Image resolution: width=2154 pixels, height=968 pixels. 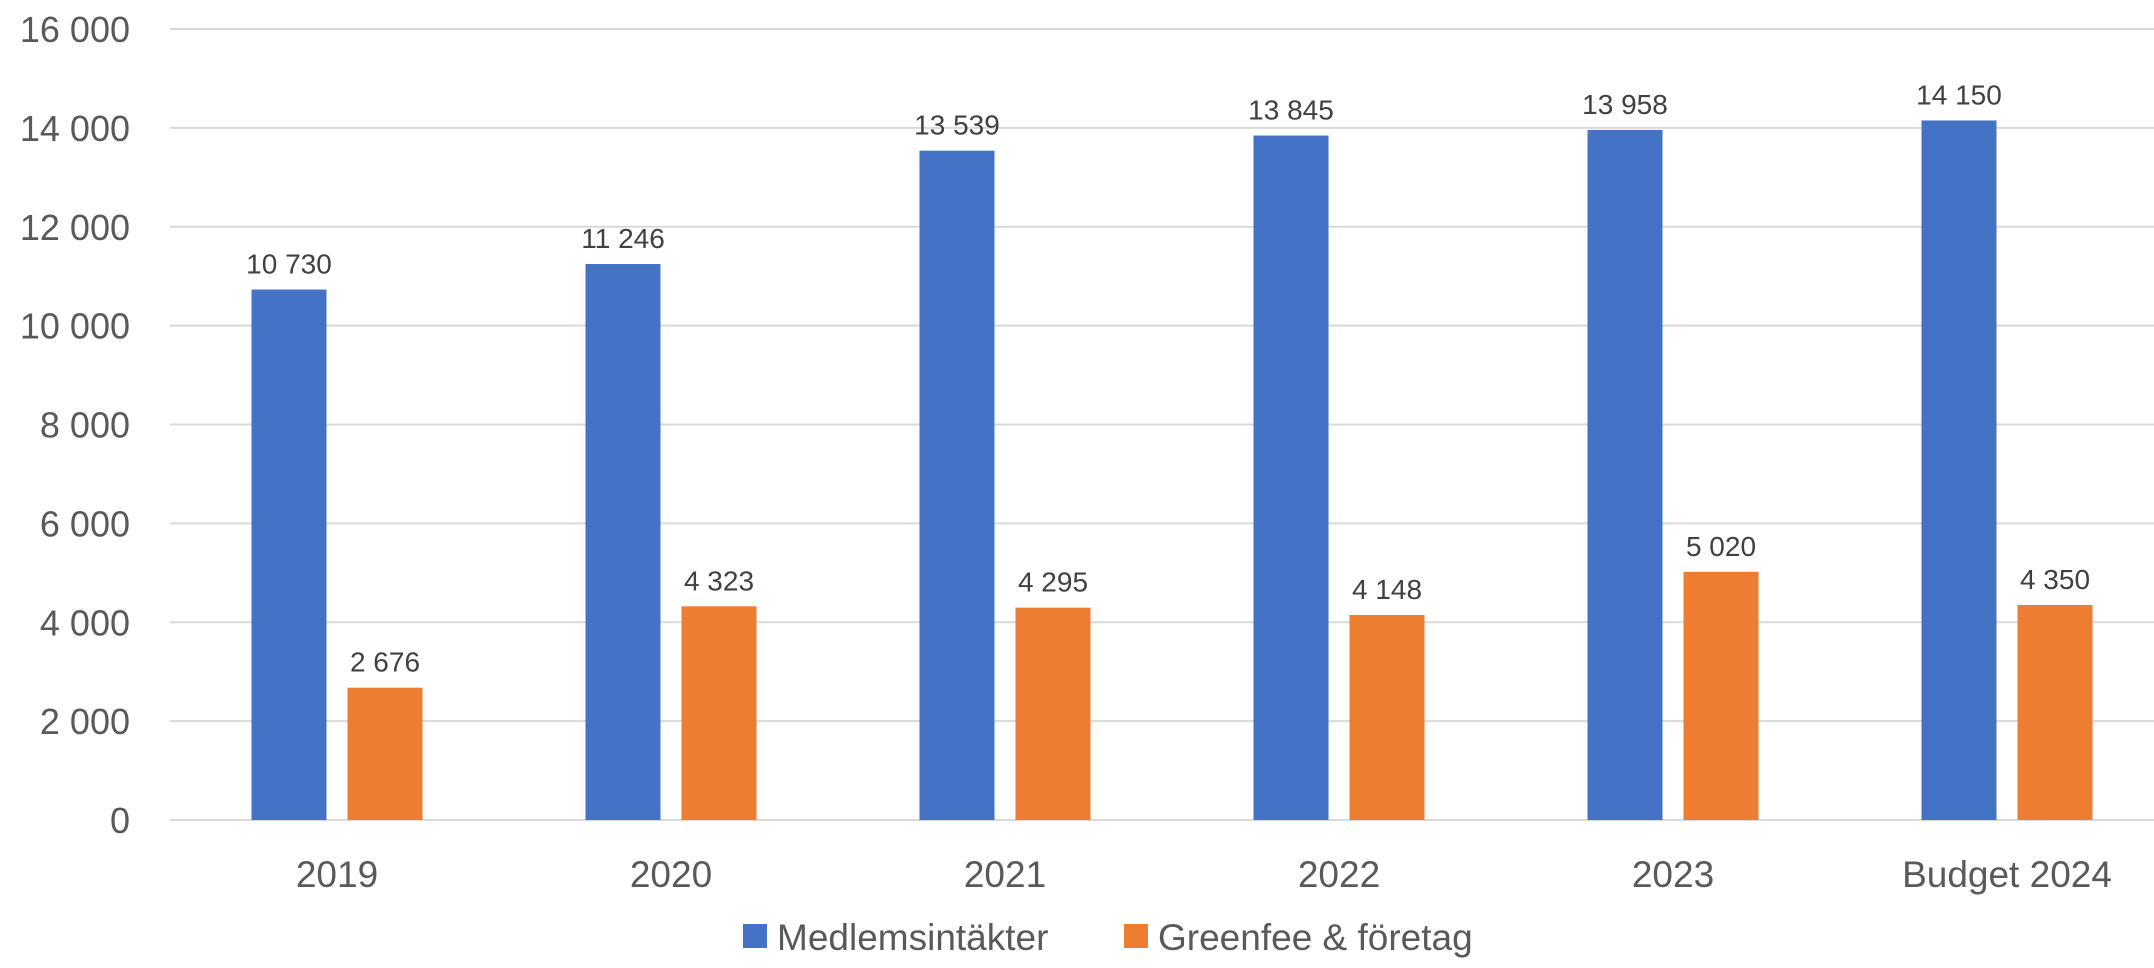 I want to click on data-label: 4 295, so click(x=1053, y=582).